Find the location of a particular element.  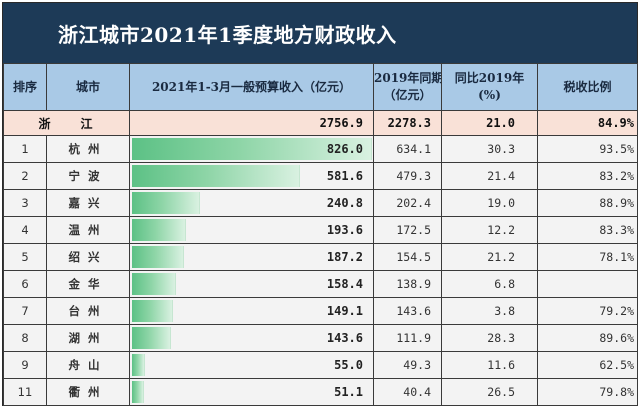

rank-cell: 5 is located at coordinates (25, 257).